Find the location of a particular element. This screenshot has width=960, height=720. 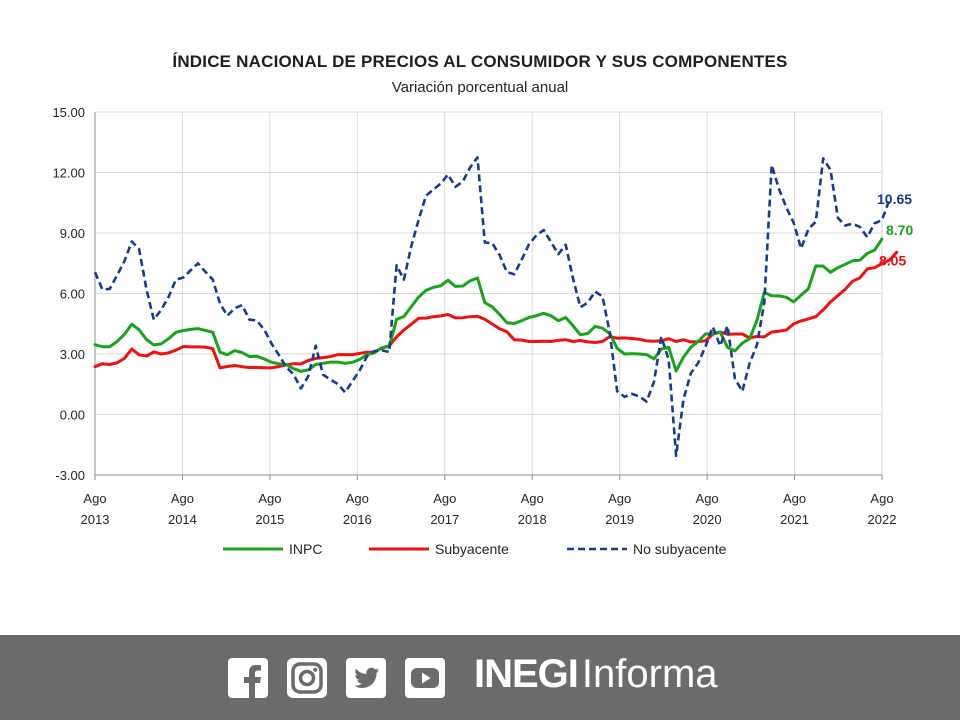

inegi-informa-logo: INEGI Informa is located at coordinates (596, 677).